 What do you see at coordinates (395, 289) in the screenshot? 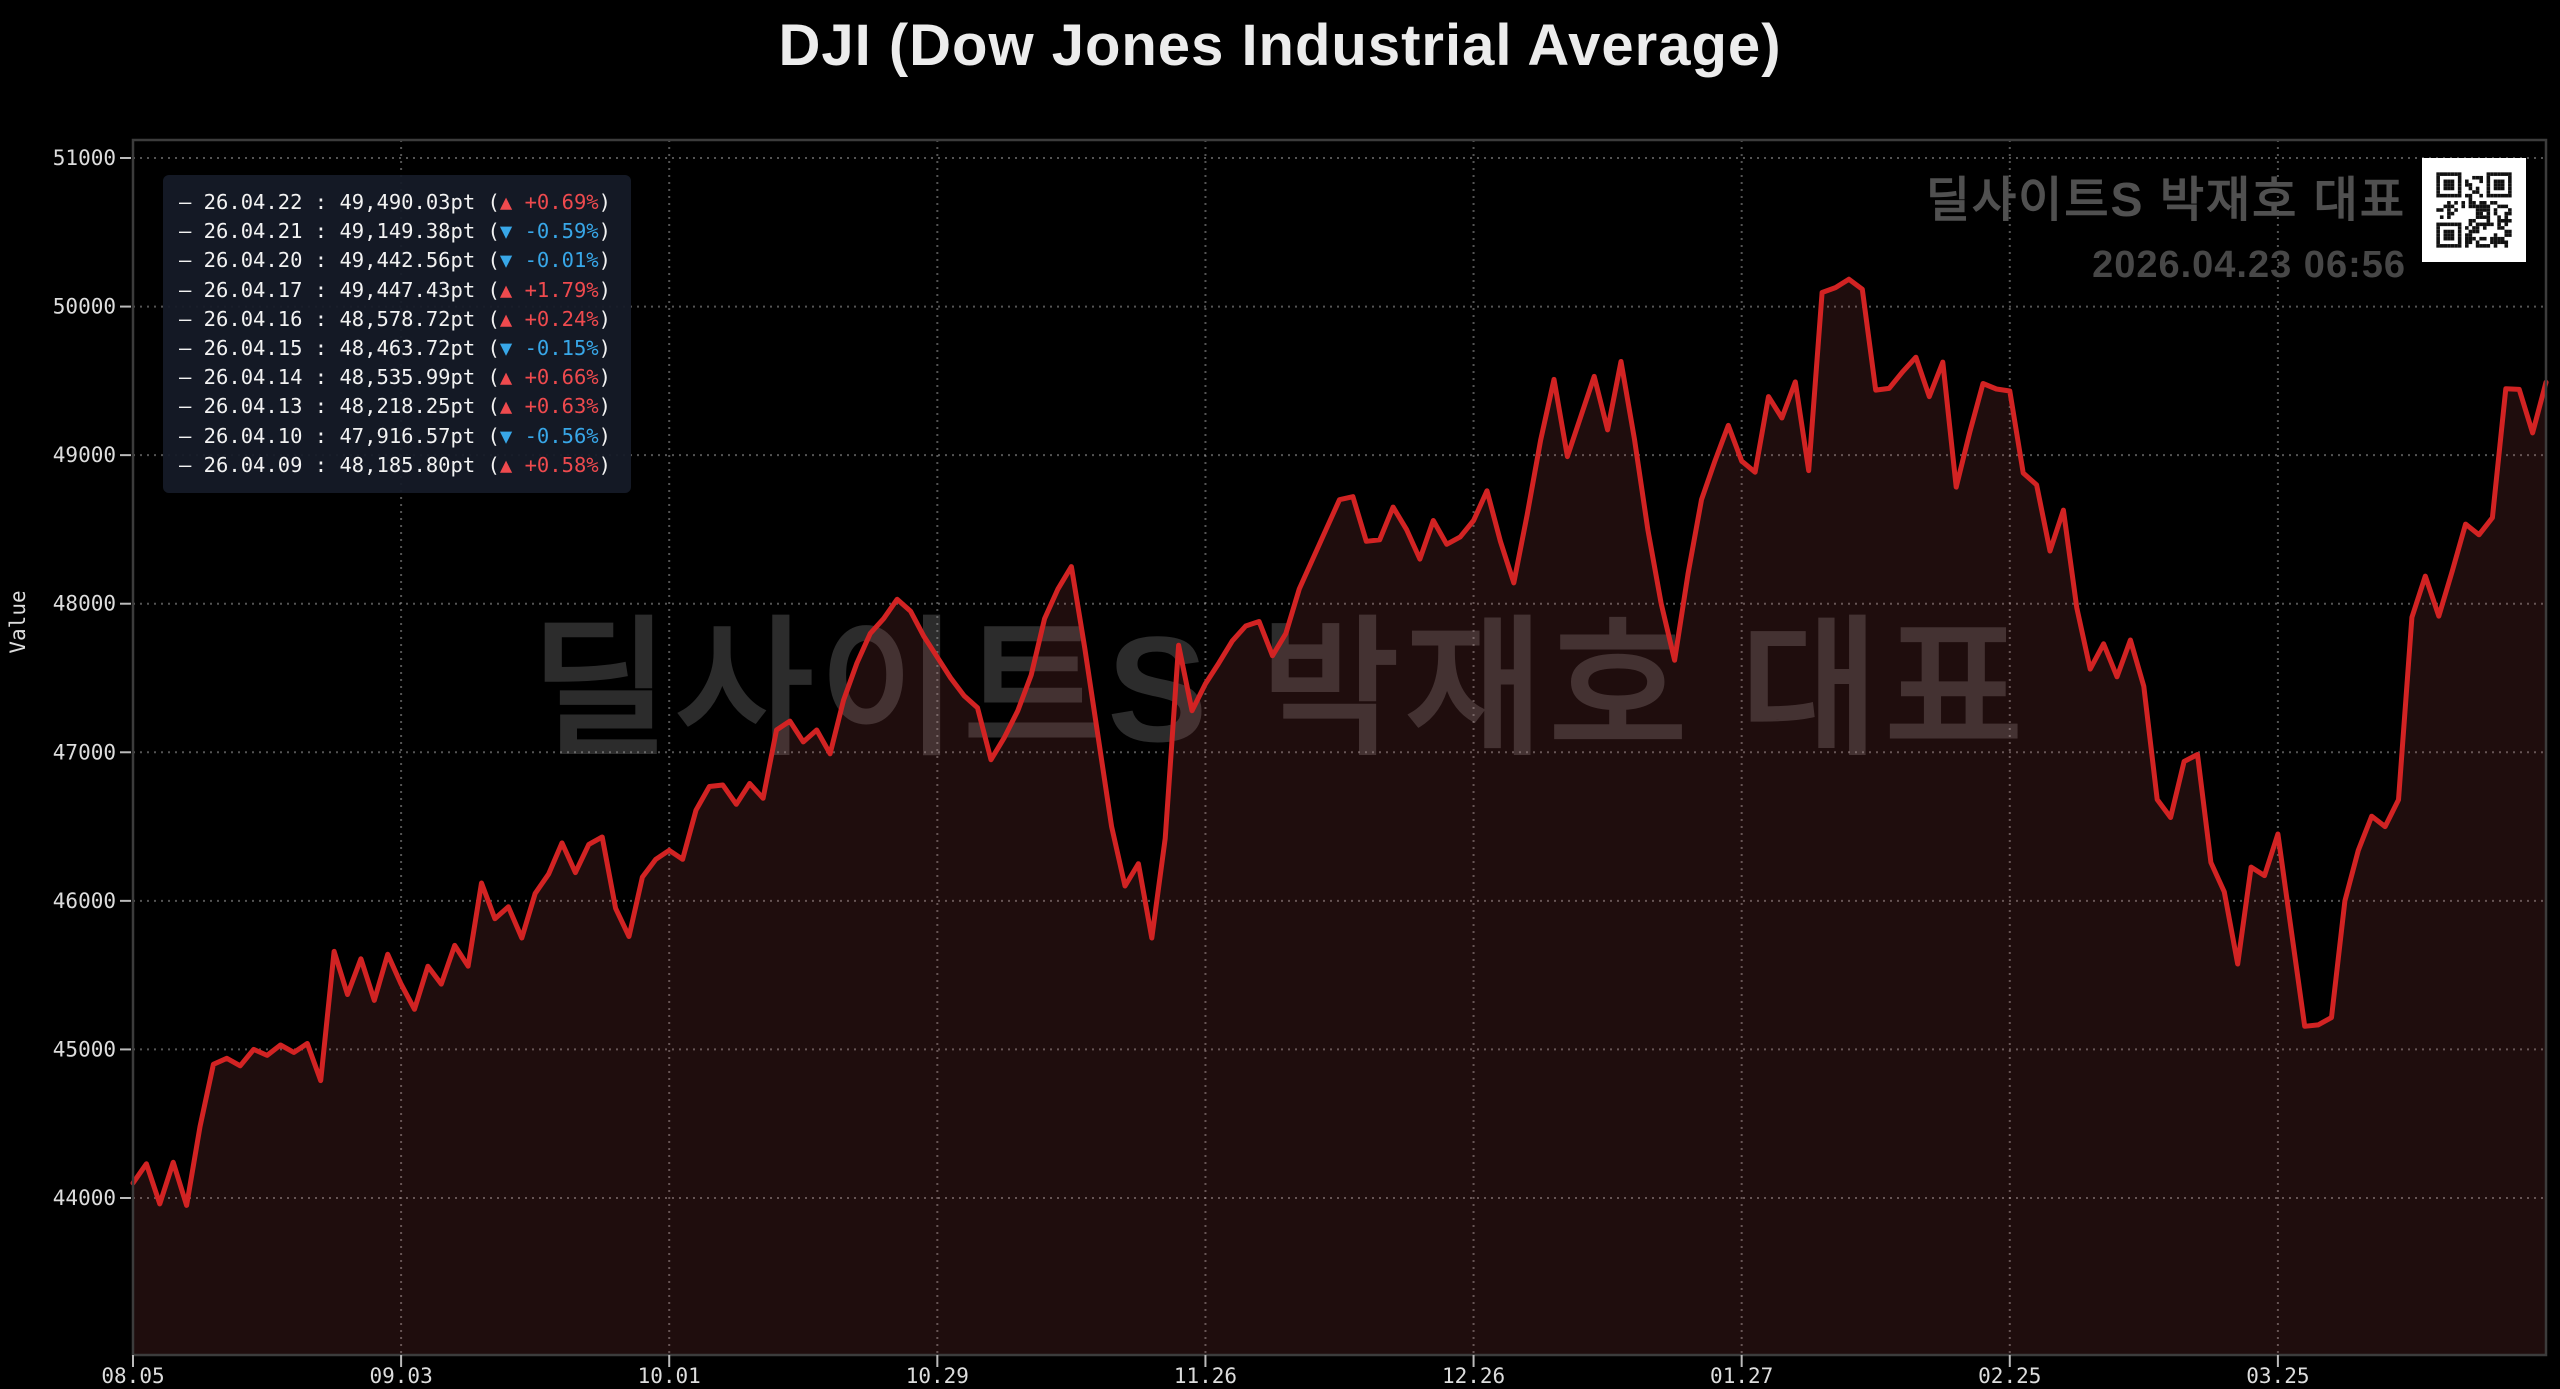
I see `legend-row: – 26.04.17 : 49,447.43pt (▲ +1.79%)` at bounding box center [395, 289].